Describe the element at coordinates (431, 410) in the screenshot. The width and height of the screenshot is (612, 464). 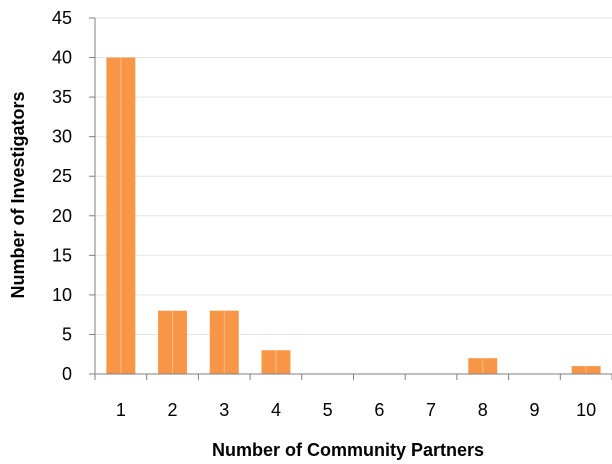
I see `x-tick-label: 7` at that location.